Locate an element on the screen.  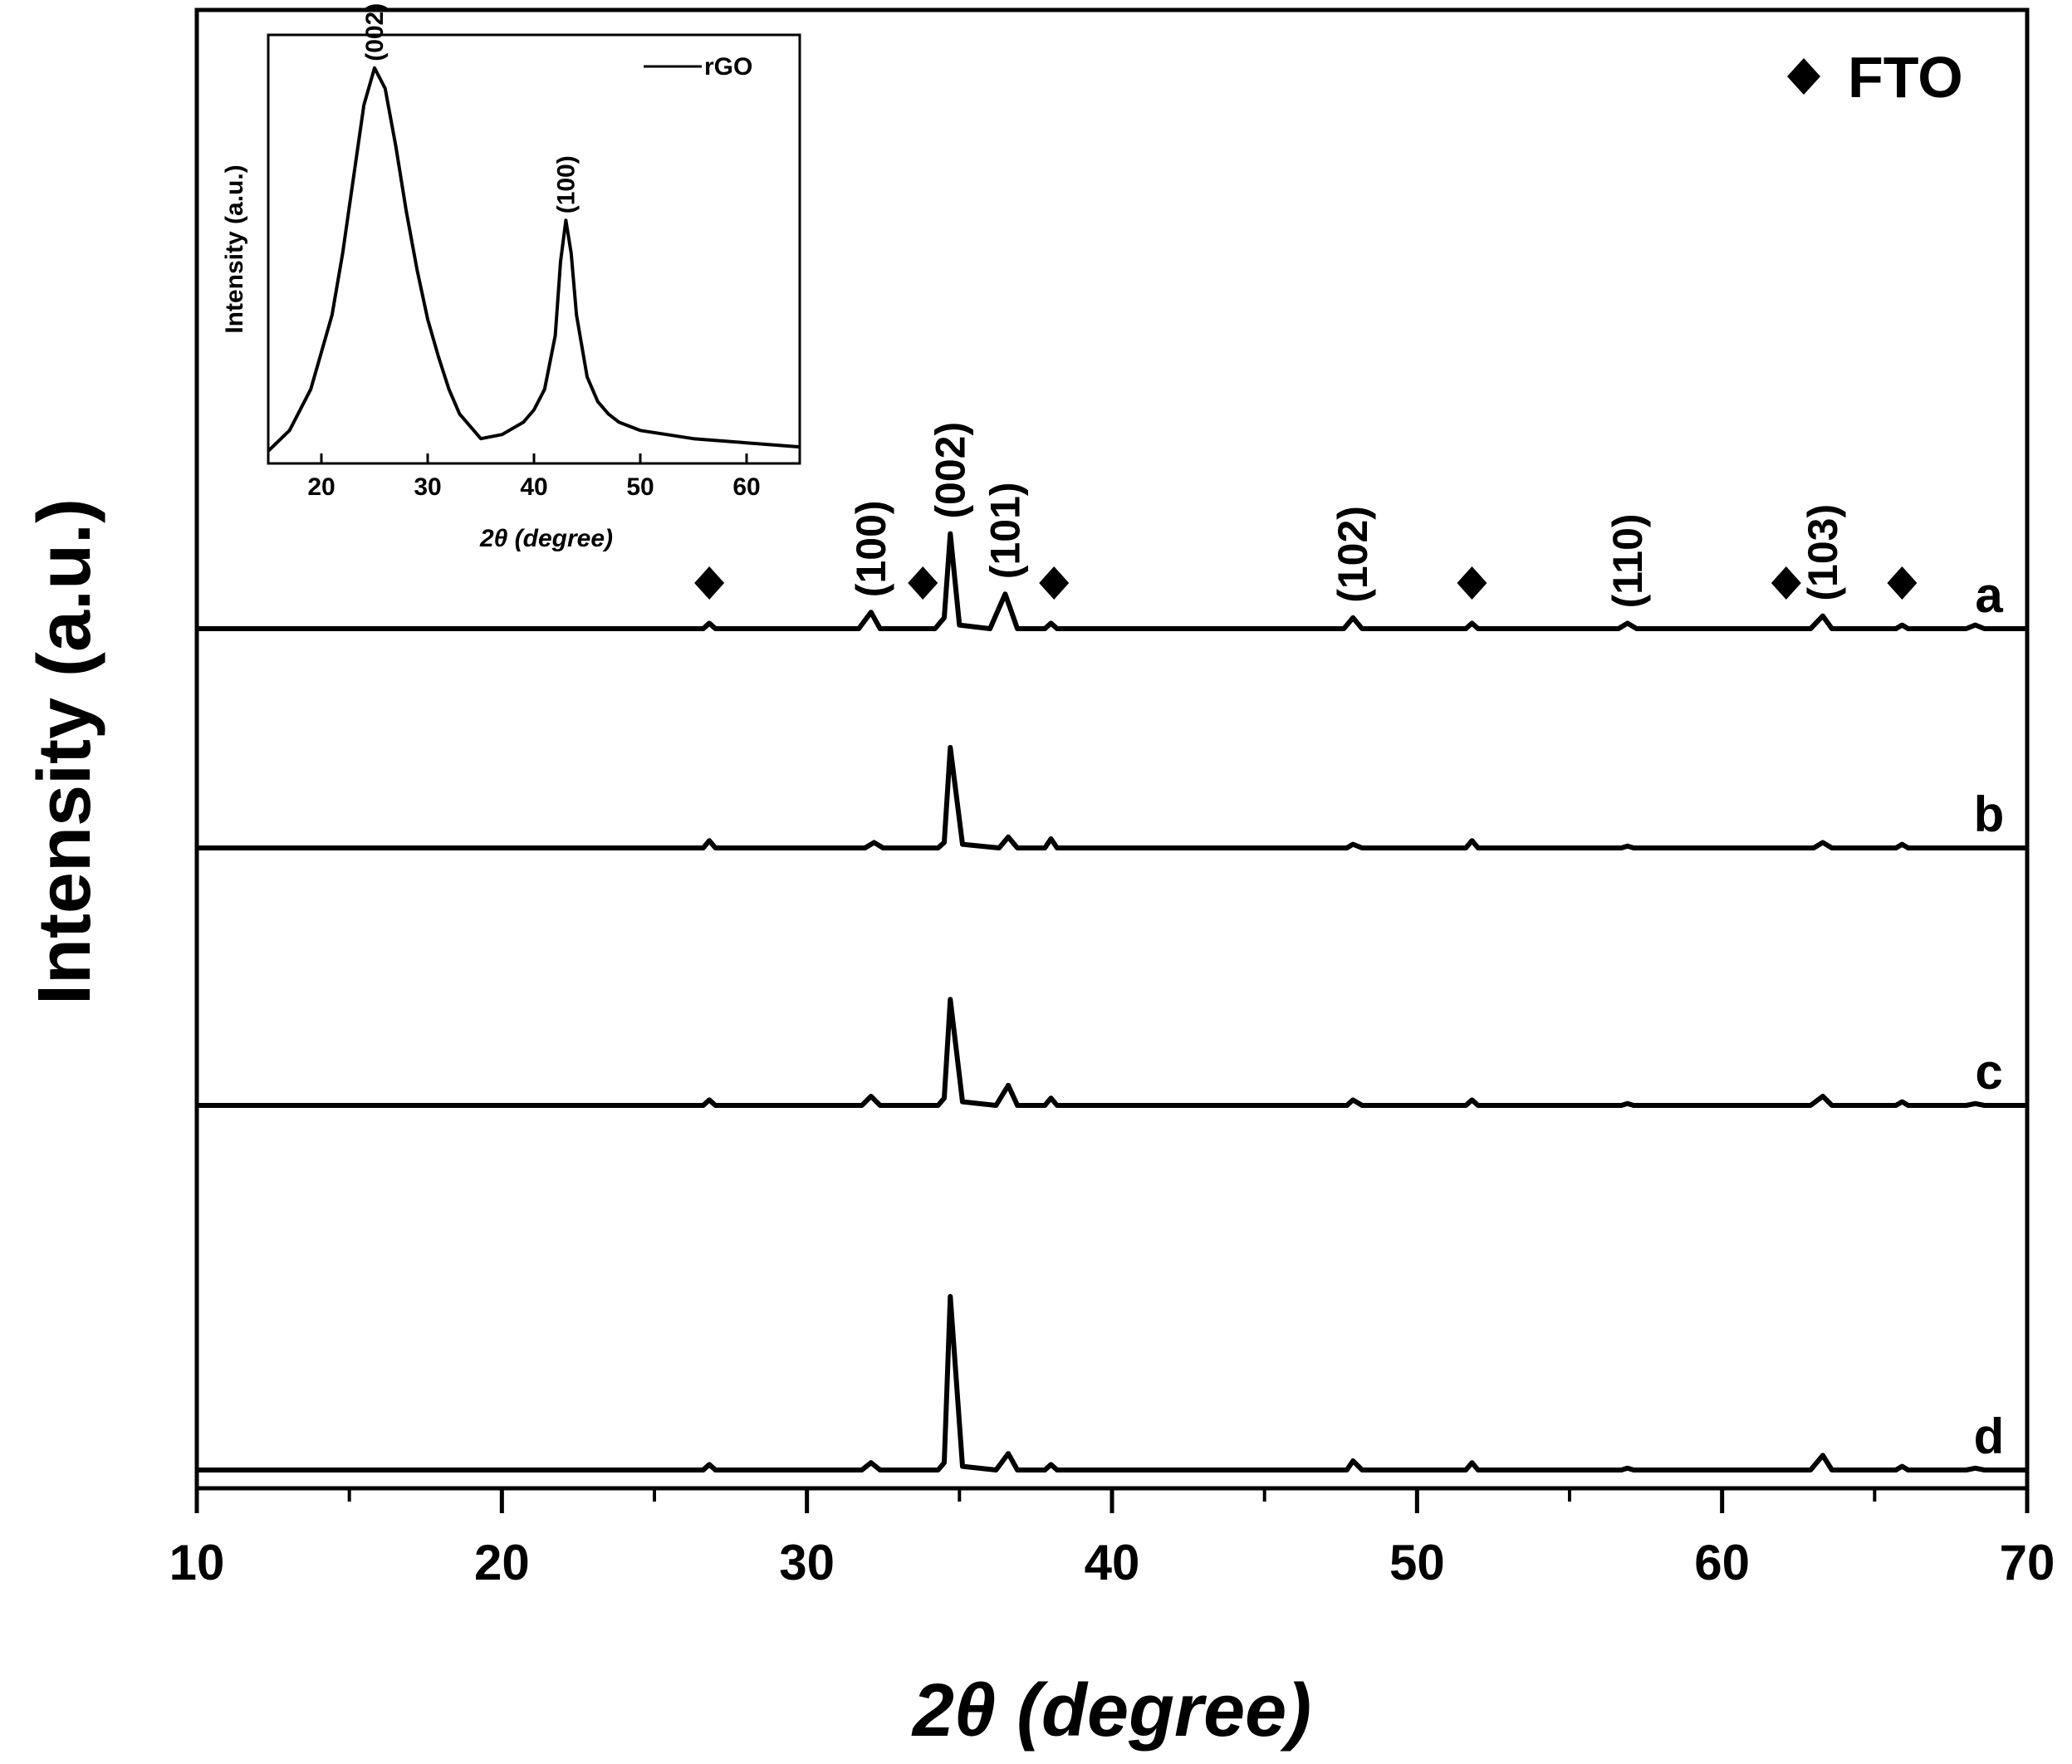
main-x-ticks: 10 20 30 40 50 60 70 is located at coordinates (1112, 1539).